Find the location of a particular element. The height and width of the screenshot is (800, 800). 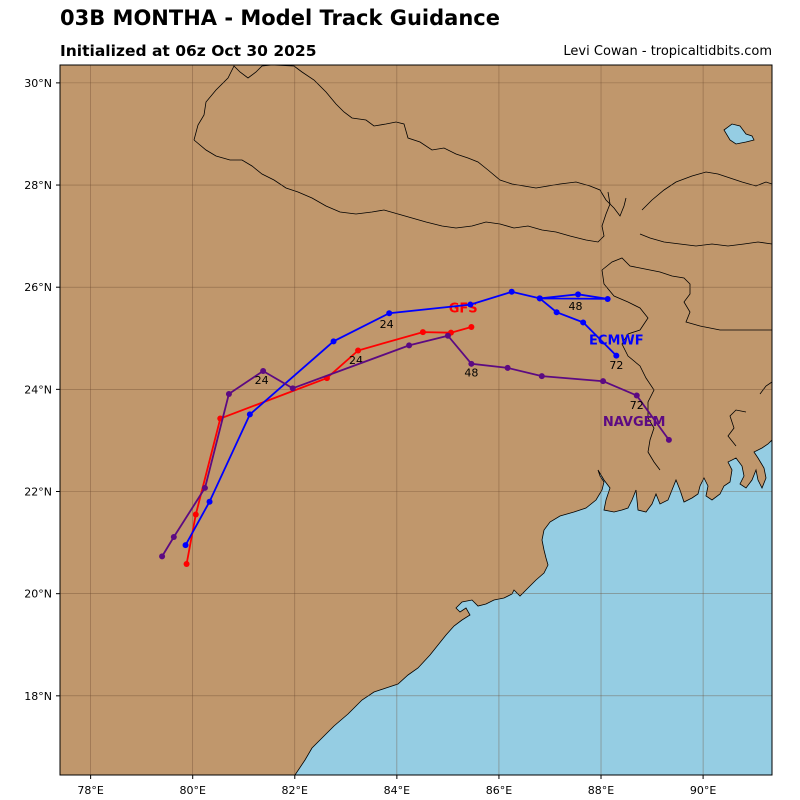

lon-tick-label: 90°E is located at coordinates (703, 790).